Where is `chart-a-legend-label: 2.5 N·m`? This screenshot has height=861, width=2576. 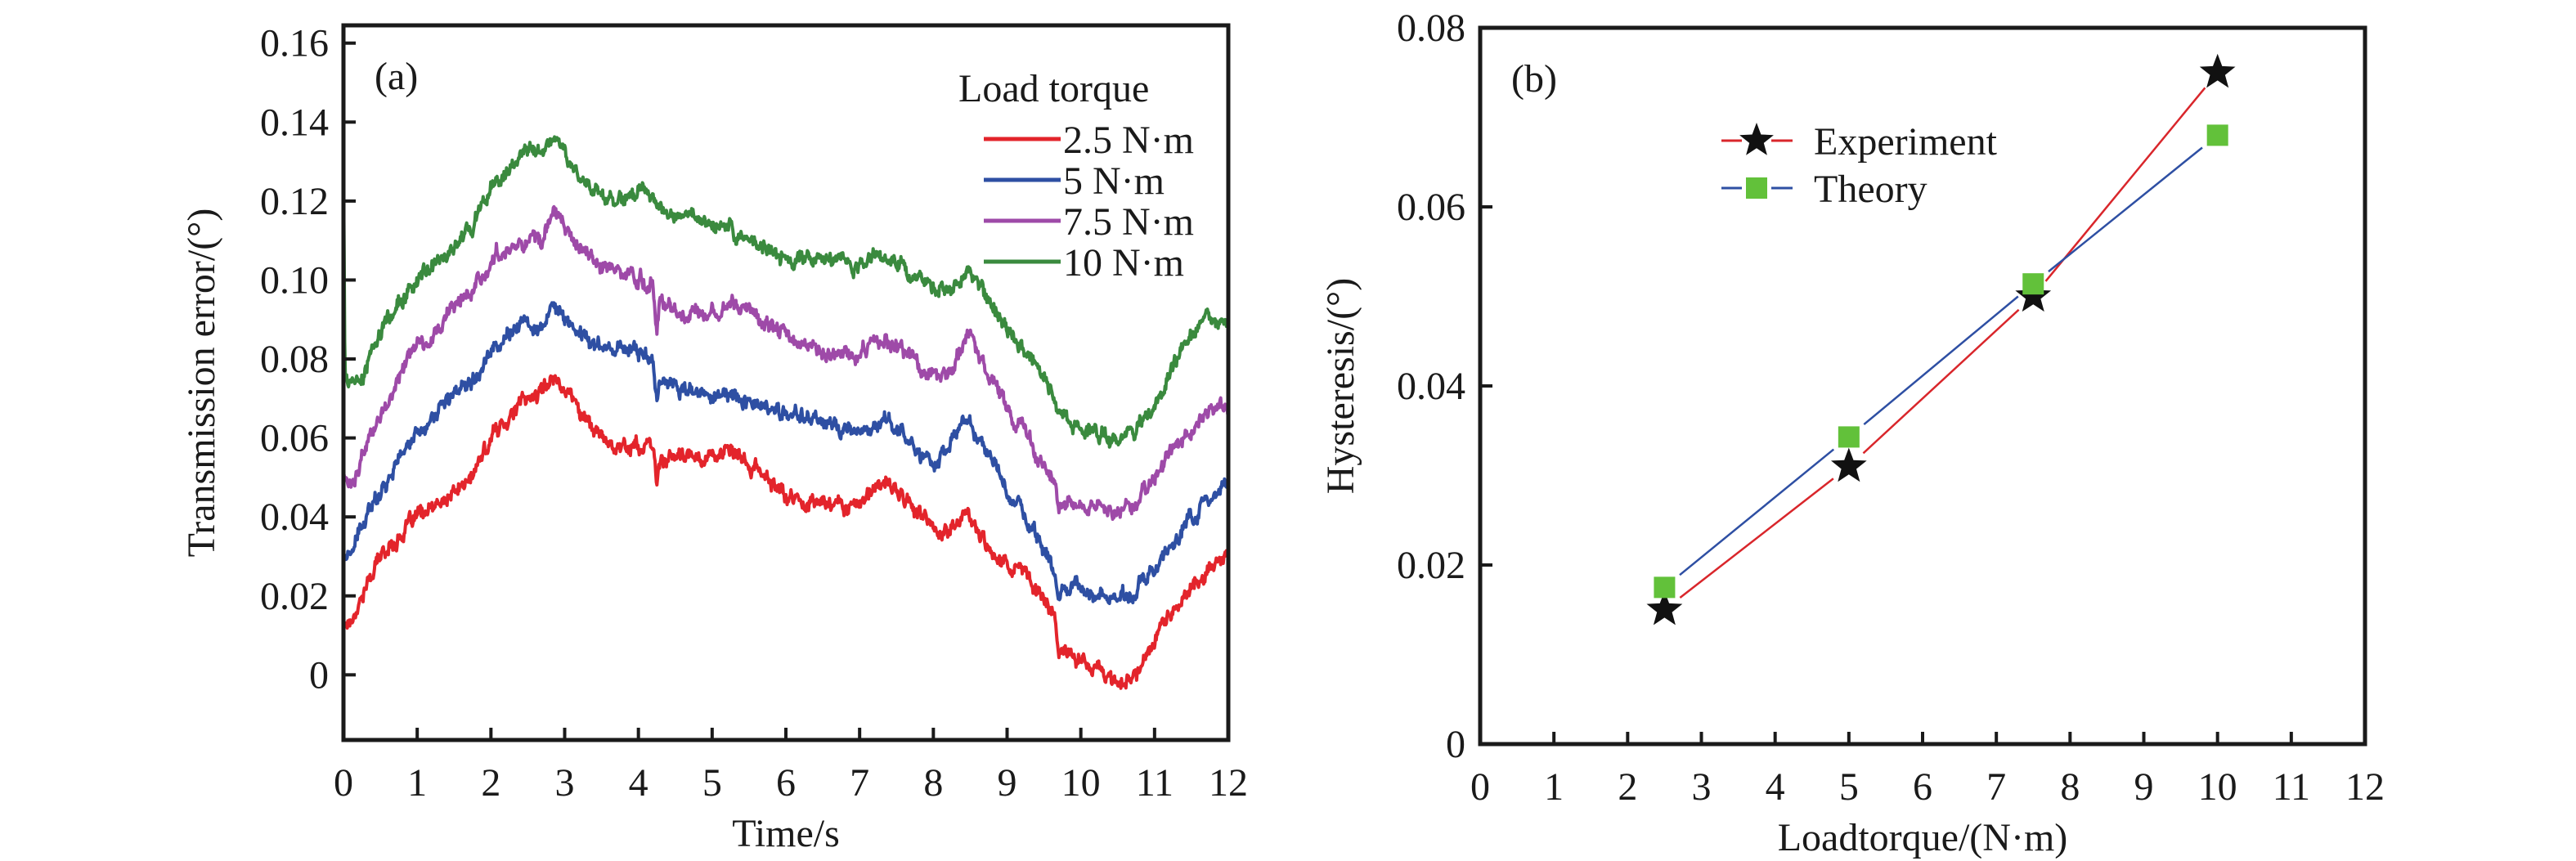 chart-a-legend-label: 2.5 N·m is located at coordinates (1128, 140).